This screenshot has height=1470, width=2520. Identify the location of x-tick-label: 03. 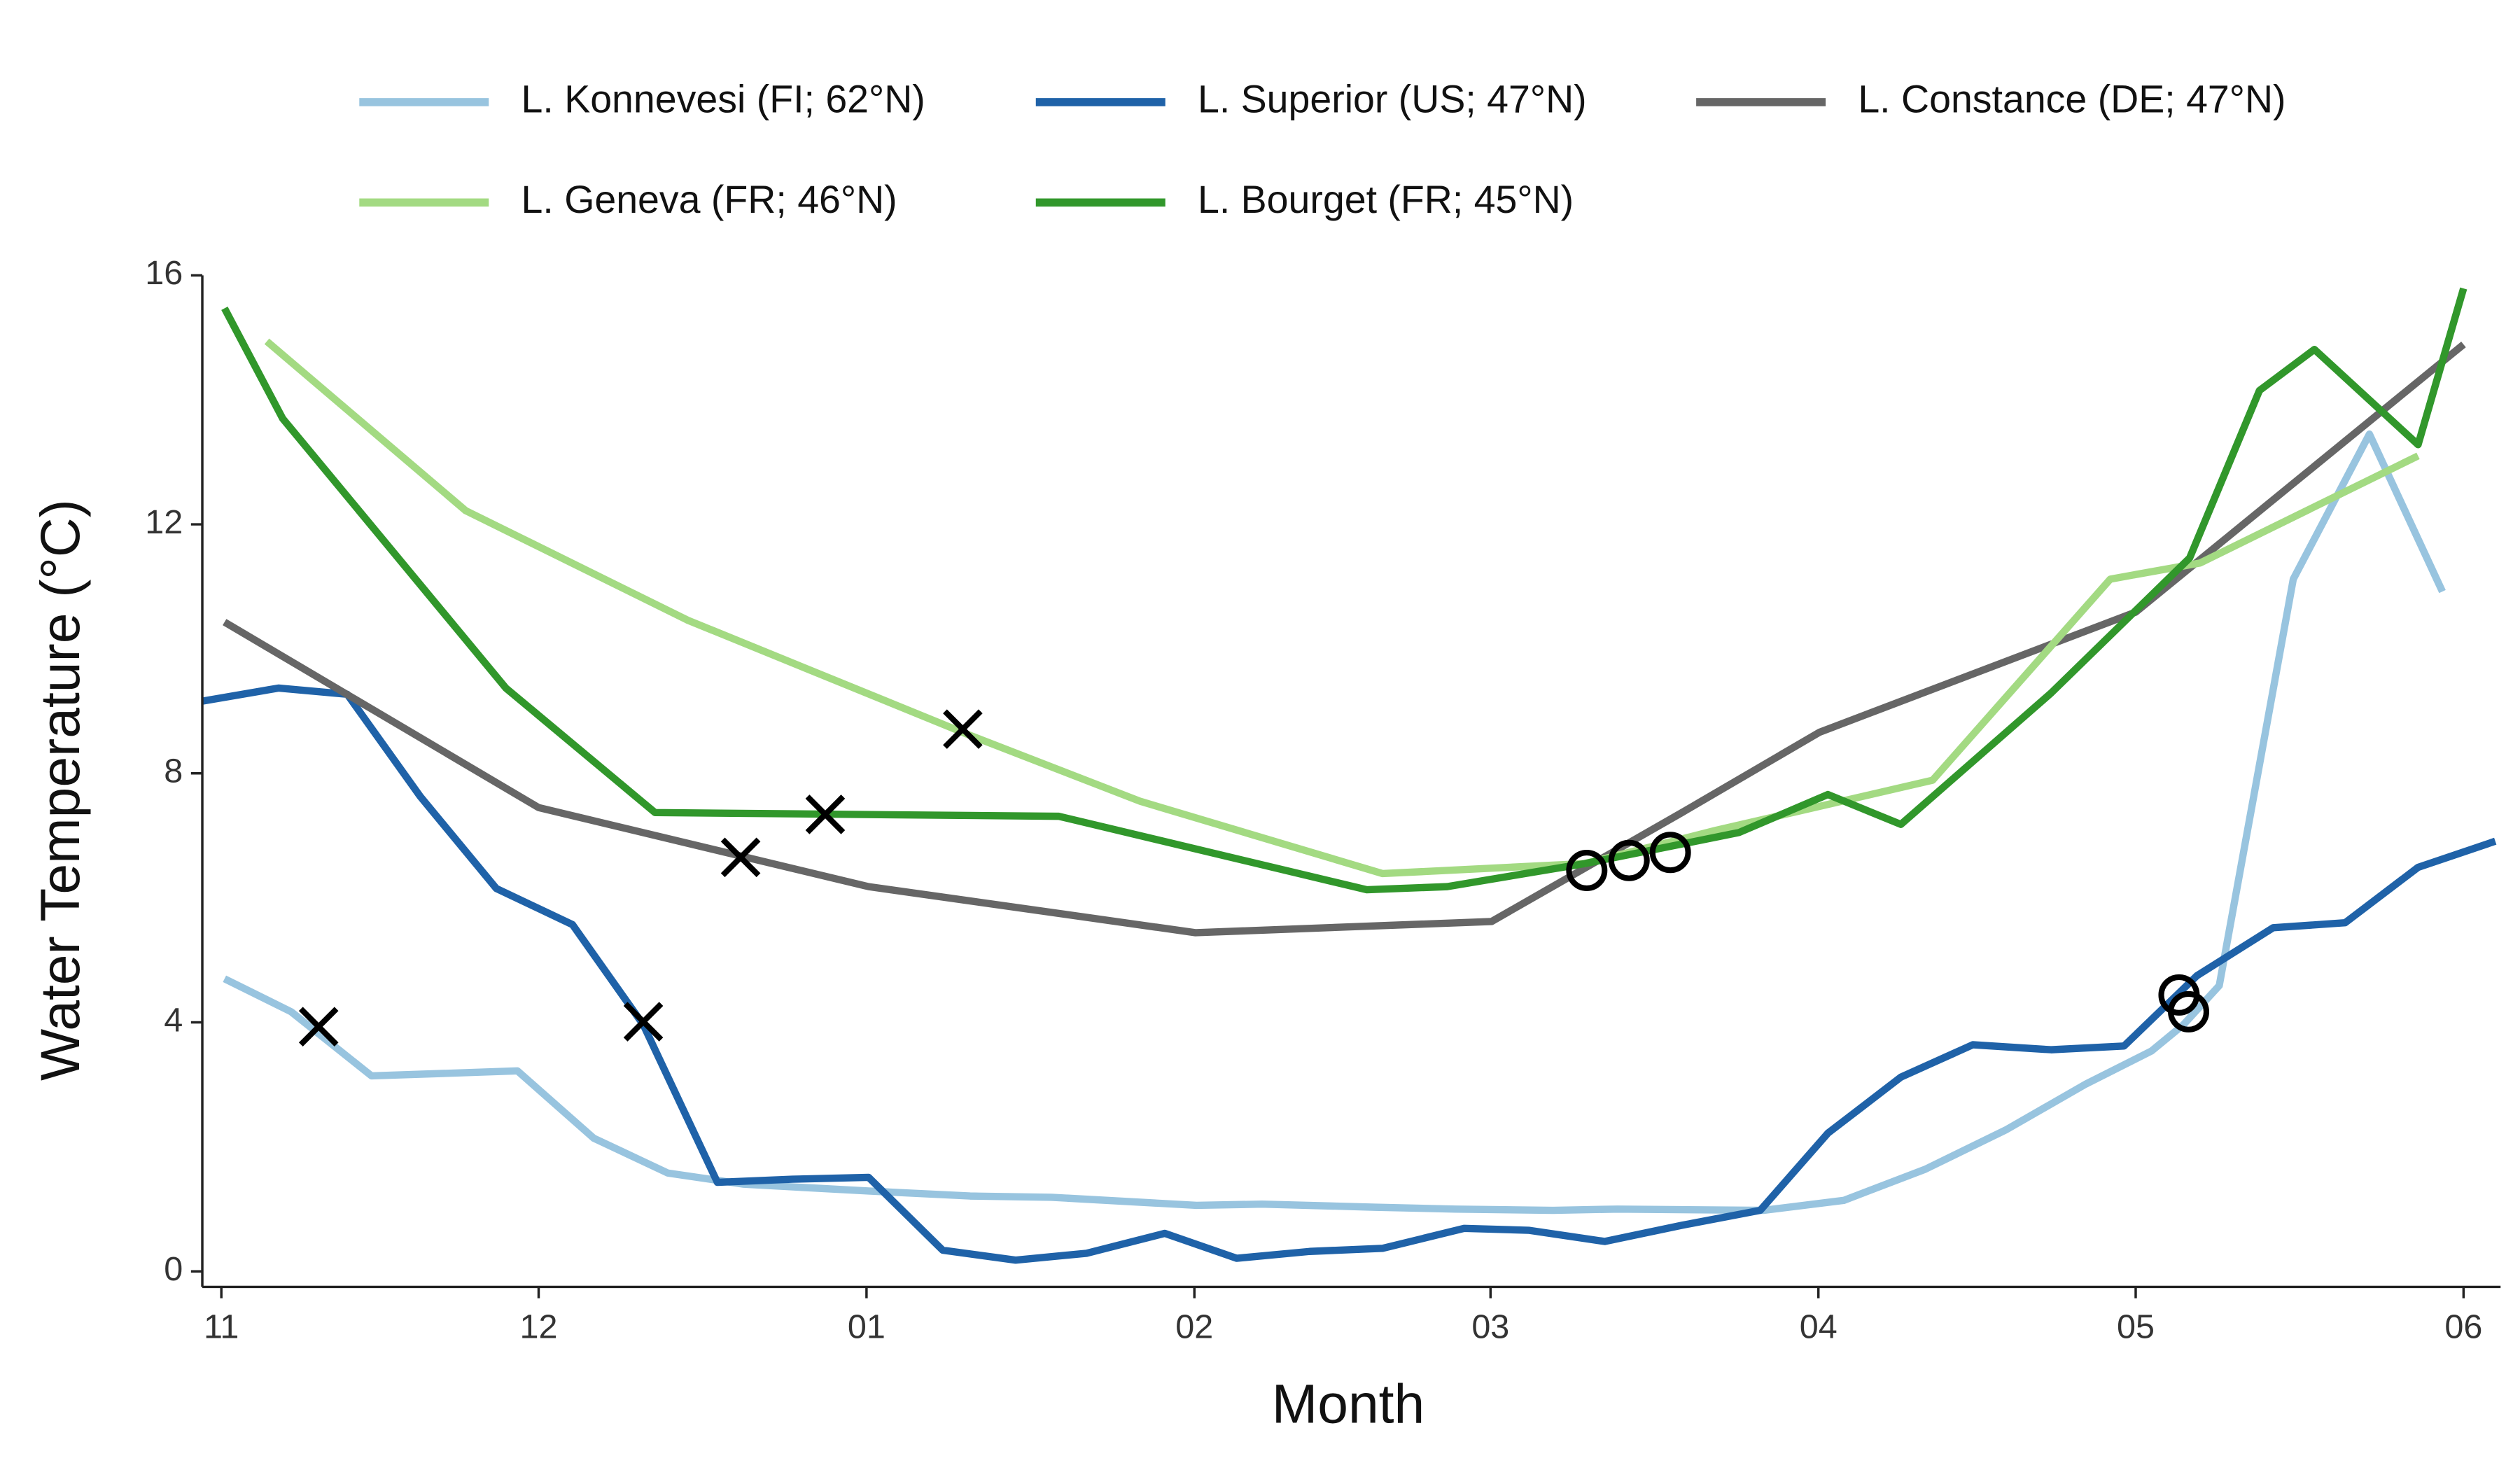
(1490, 1326).